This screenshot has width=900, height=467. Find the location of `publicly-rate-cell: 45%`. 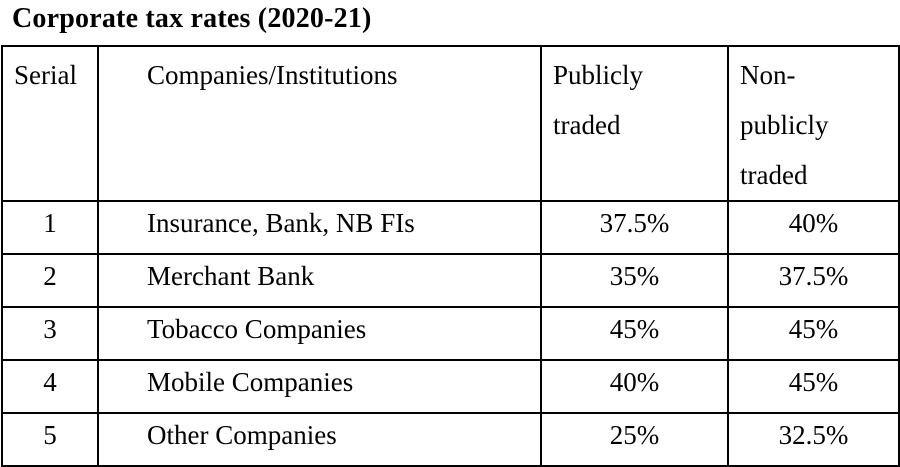

publicly-rate-cell: 45% is located at coordinates (634, 333).